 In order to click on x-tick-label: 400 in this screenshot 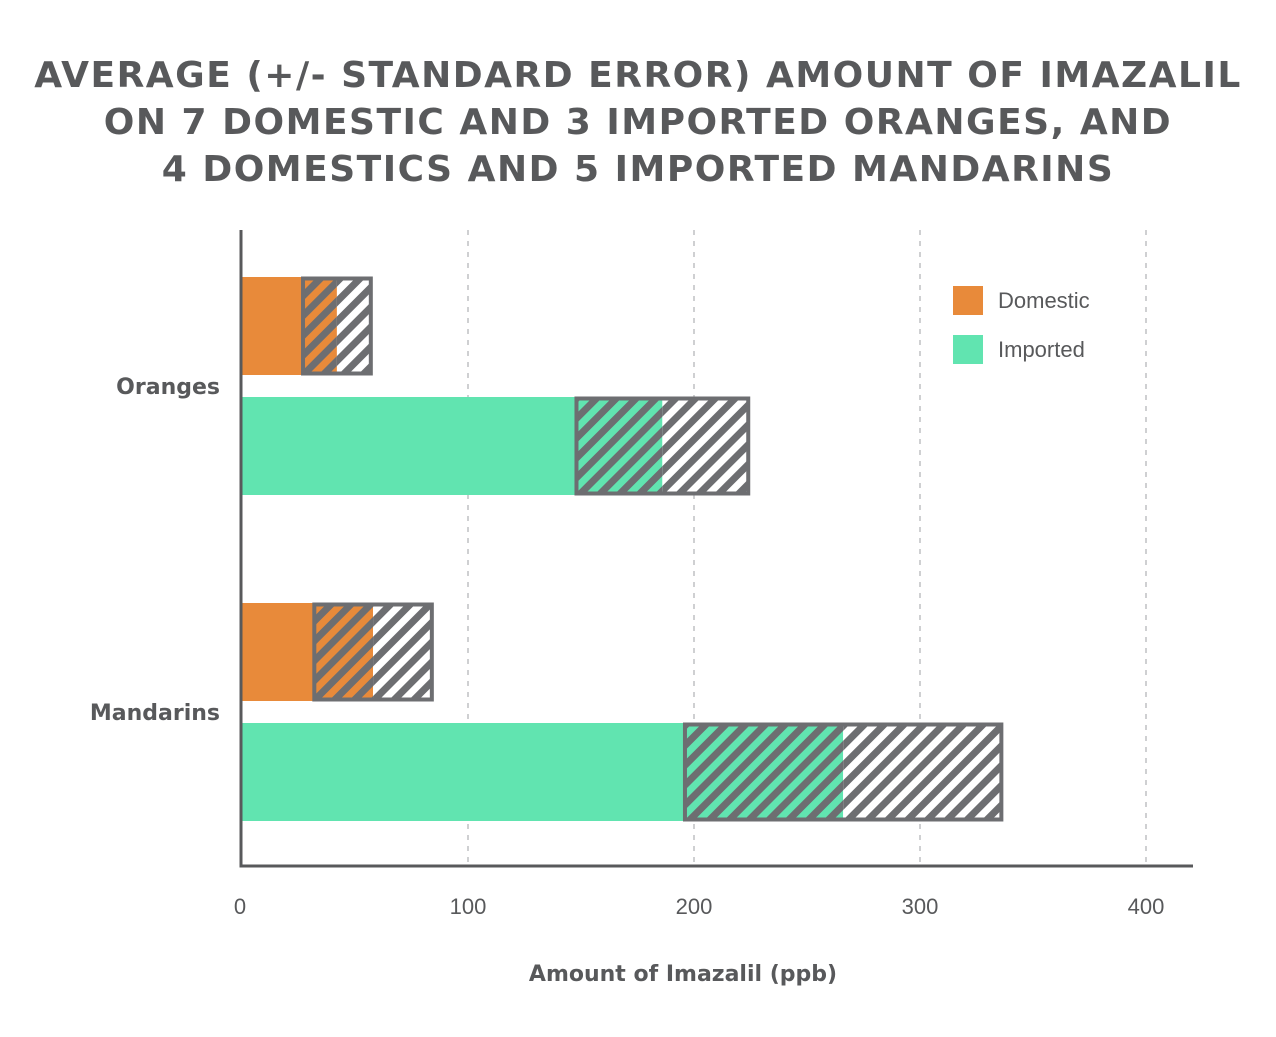, I will do `click(1146, 906)`.